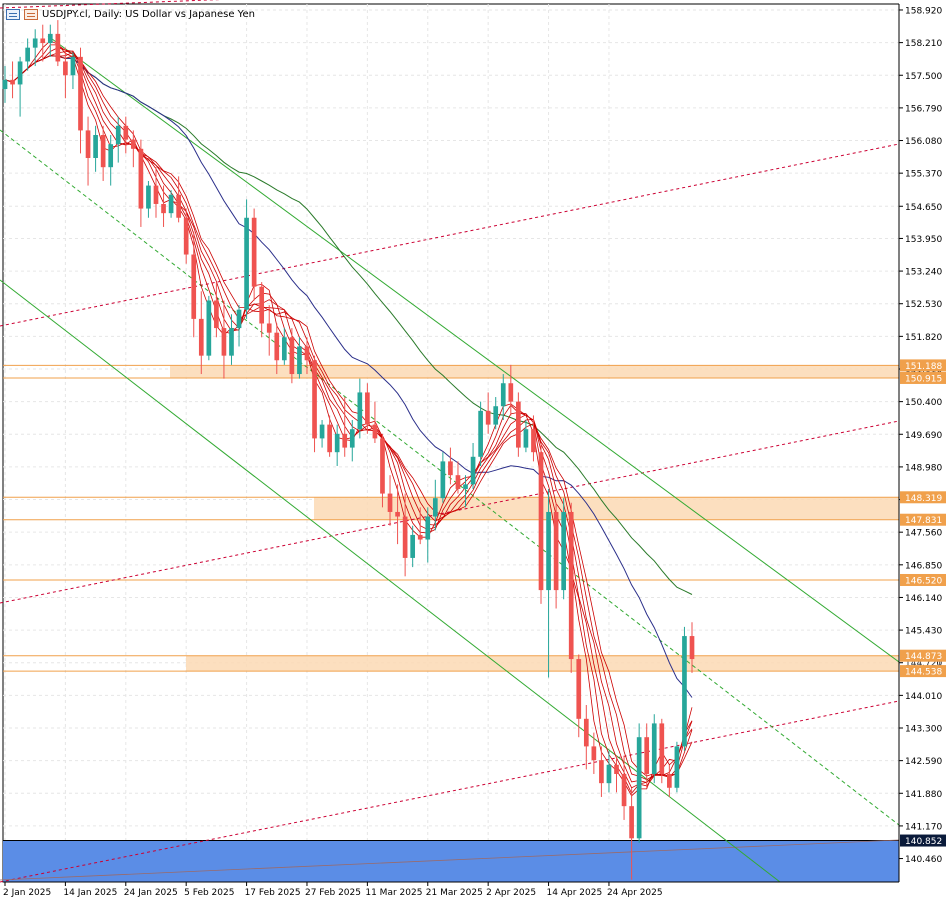 The width and height of the screenshot is (948, 906). I want to click on y-tick-label: 146.140, so click(923, 599).